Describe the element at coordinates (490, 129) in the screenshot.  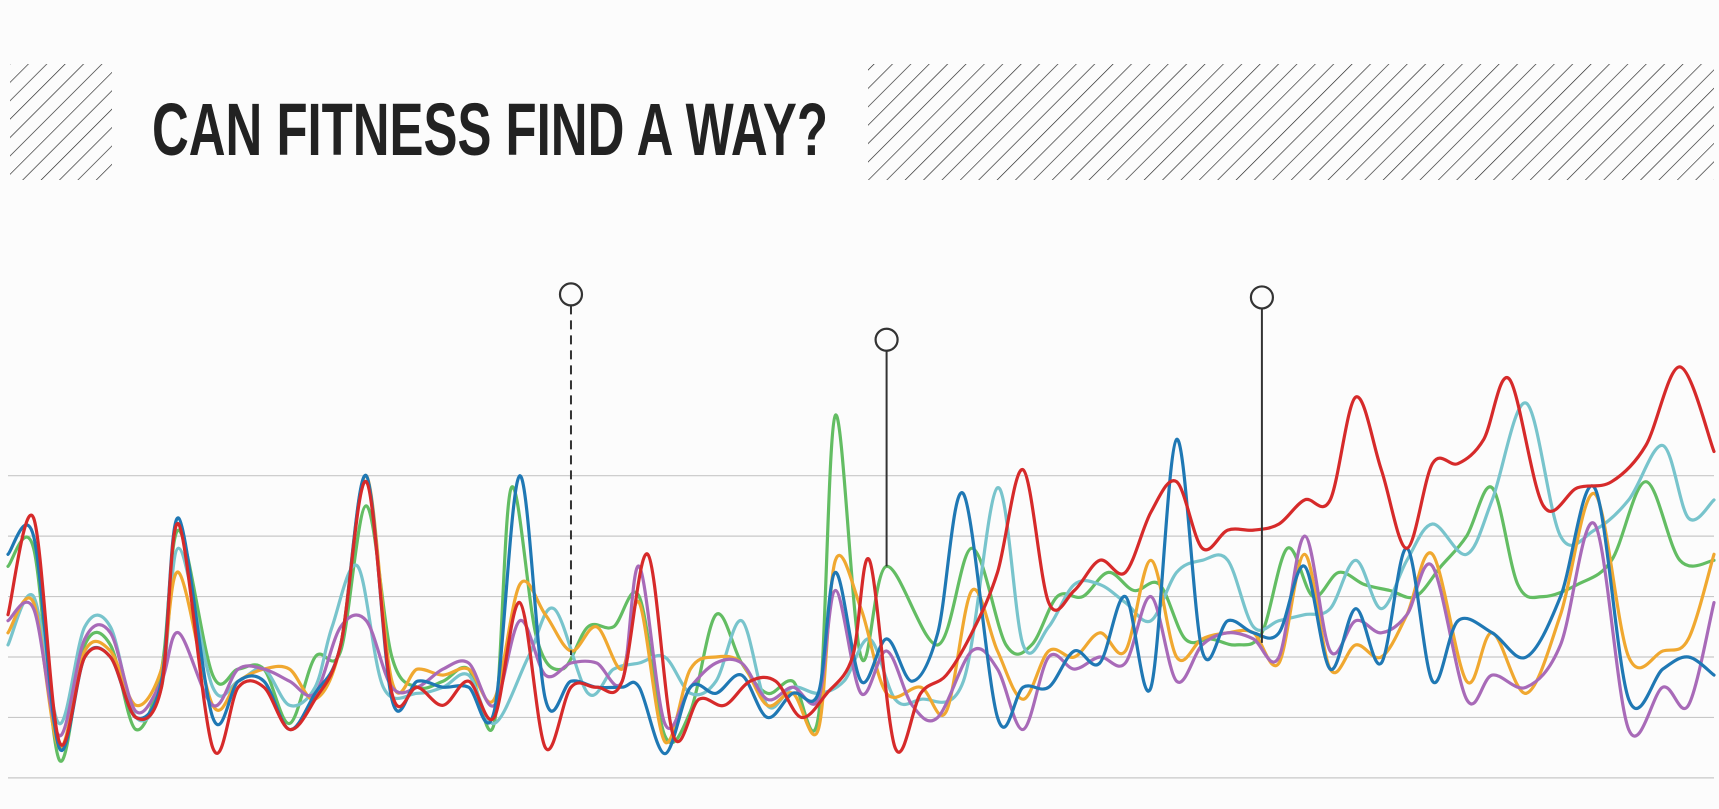
I see `chart-title: CAN FITNESS FIND A WAY?` at that location.